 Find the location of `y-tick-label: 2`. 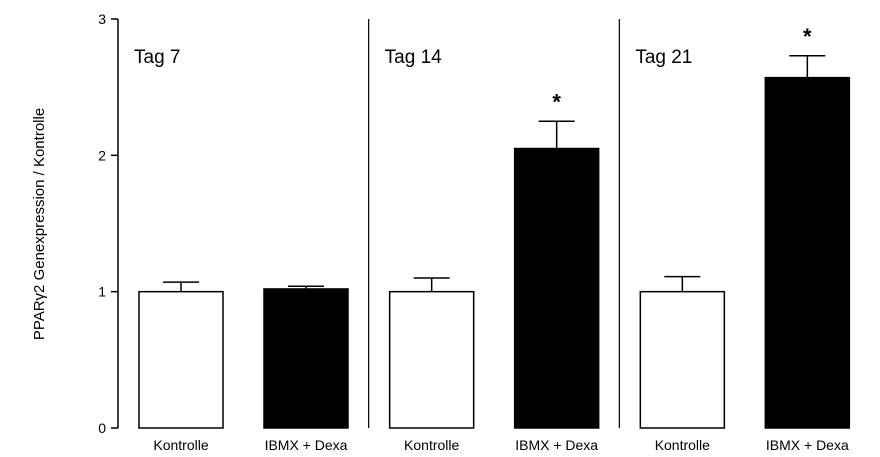

y-tick-label: 2 is located at coordinates (102, 155).